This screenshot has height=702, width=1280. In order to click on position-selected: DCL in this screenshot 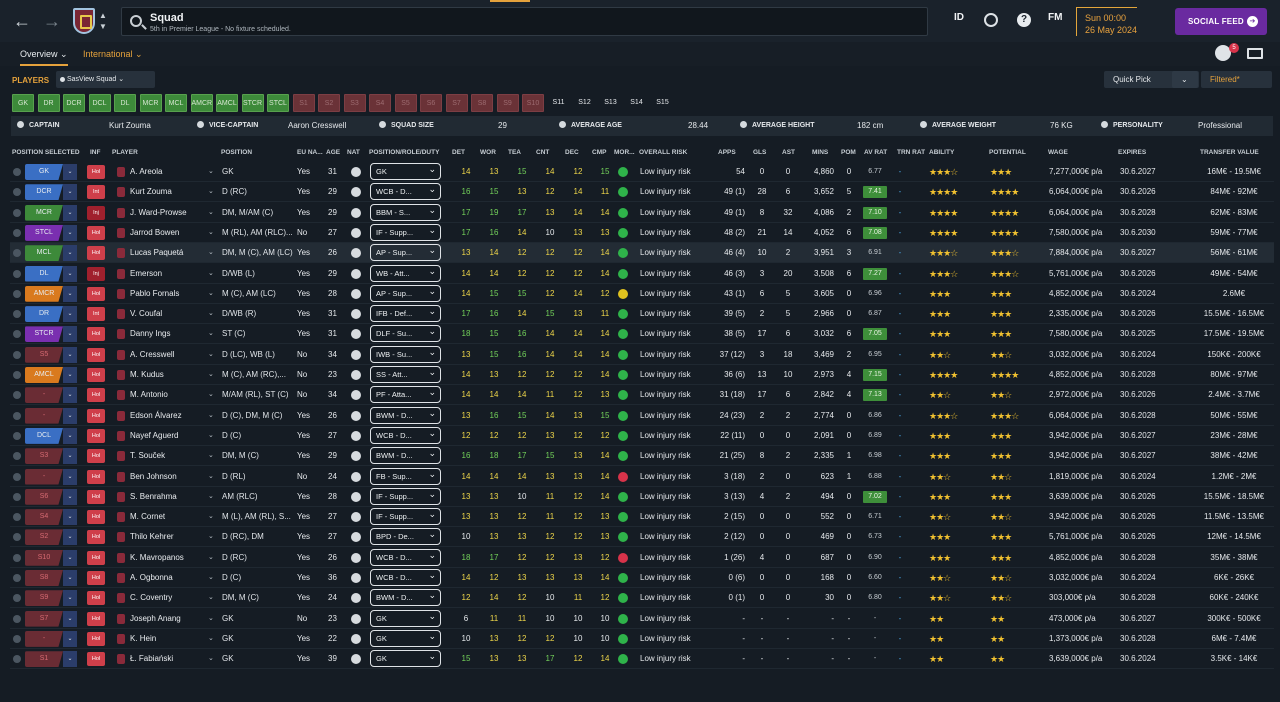, I will do `click(44, 435)`.